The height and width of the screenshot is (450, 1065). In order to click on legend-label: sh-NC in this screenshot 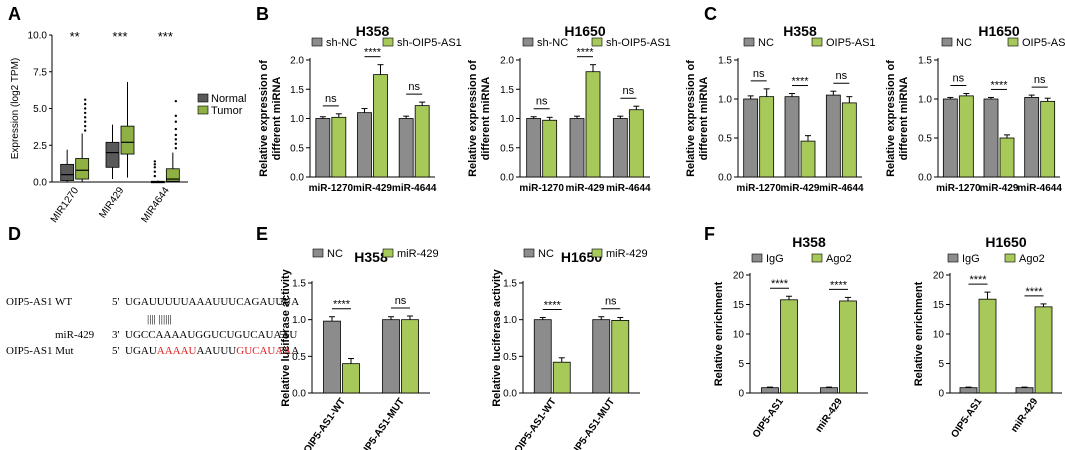, I will do `click(552, 43)`.